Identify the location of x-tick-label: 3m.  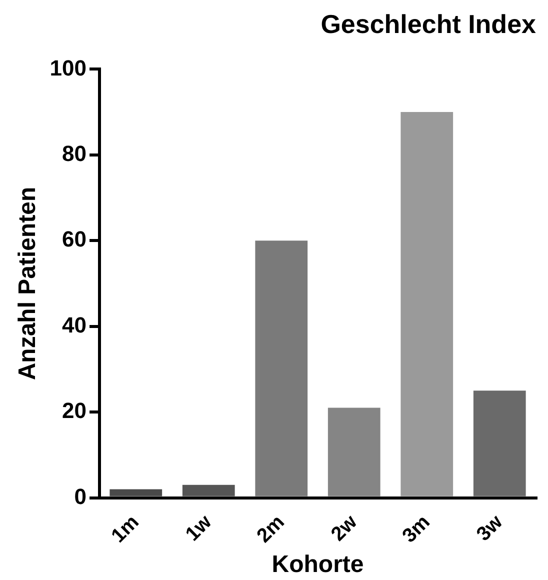
(416, 529).